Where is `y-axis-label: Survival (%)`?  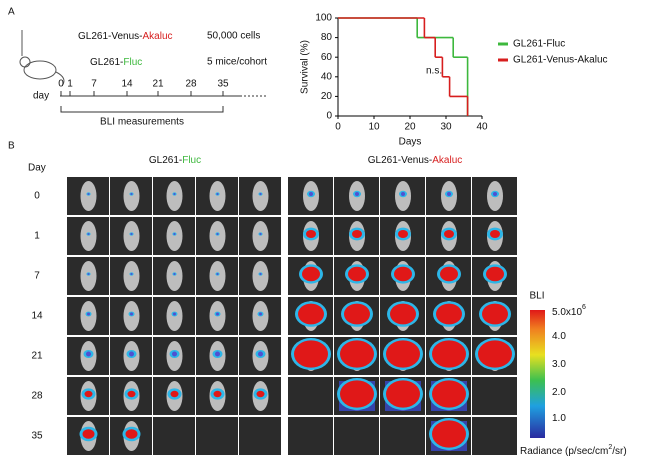
y-axis-label: Survival (%) is located at coordinates (305, 67).